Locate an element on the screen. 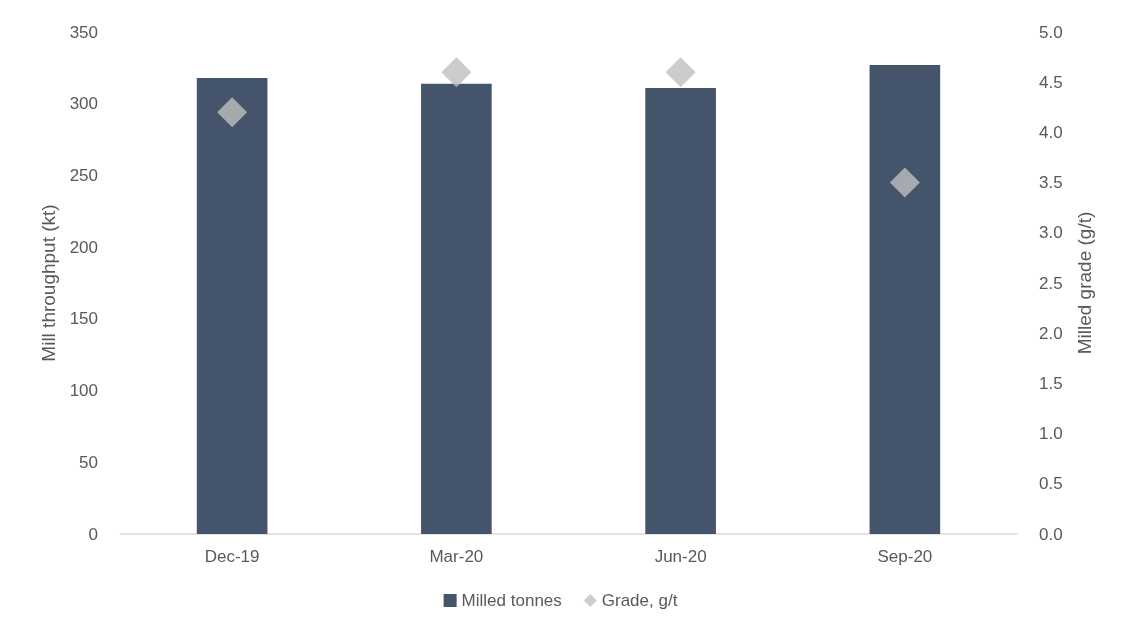 Image resolution: width=1121 pixels, height=628 pixels. y2-tick-label: 3.5 is located at coordinates (1051, 183).